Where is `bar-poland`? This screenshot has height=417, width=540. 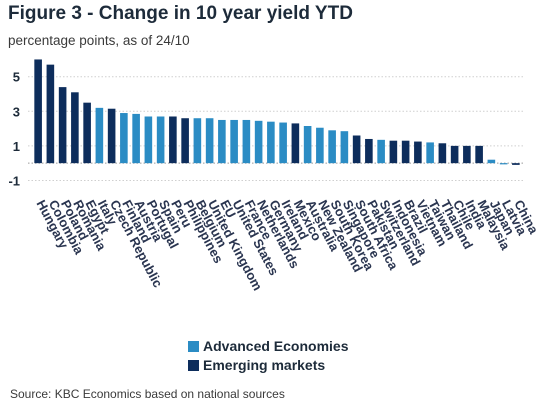
bar-poland is located at coordinates (62, 125).